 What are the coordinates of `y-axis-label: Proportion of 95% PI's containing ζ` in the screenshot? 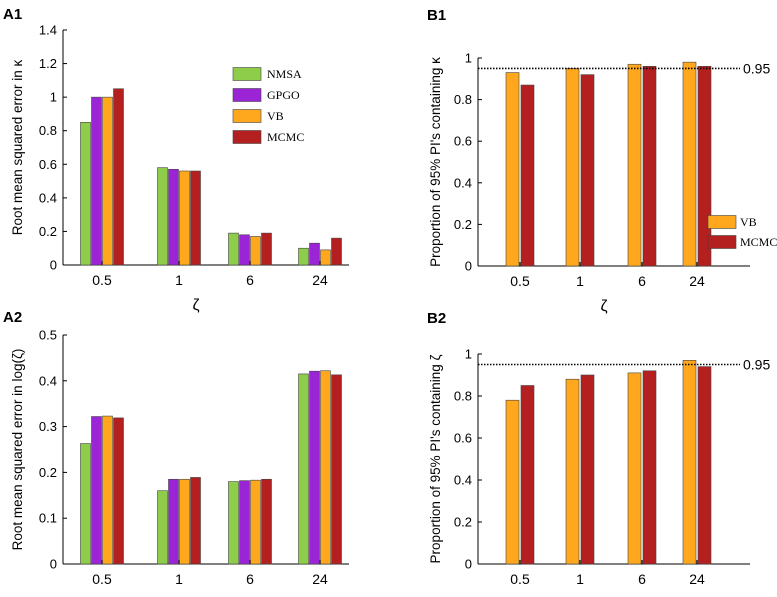 It's located at (435, 459).